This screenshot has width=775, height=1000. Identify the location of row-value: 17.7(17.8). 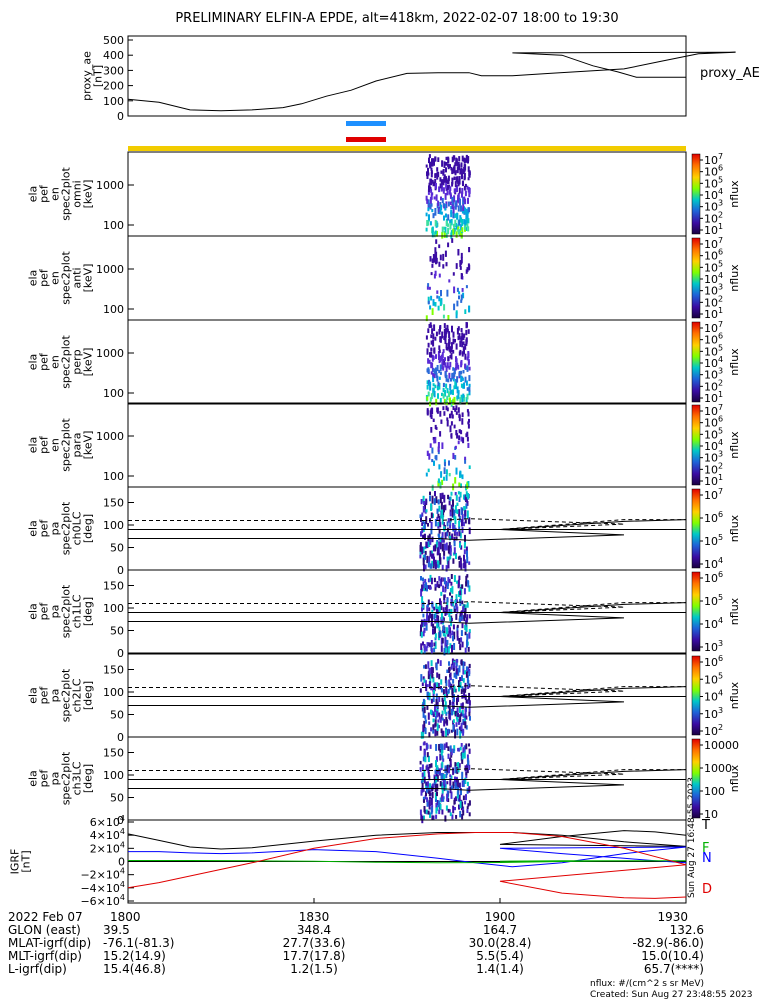
(314, 956).